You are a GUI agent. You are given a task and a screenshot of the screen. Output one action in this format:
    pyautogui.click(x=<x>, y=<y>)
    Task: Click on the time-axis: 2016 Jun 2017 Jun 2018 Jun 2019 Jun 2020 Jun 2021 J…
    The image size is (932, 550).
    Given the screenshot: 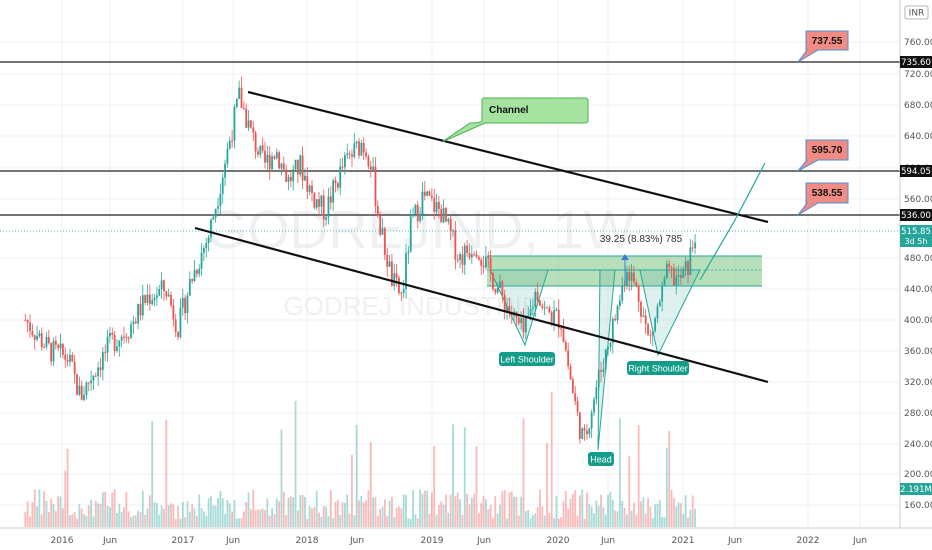 What is the action you would take?
    pyautogui.click(x=459, y=541)
    